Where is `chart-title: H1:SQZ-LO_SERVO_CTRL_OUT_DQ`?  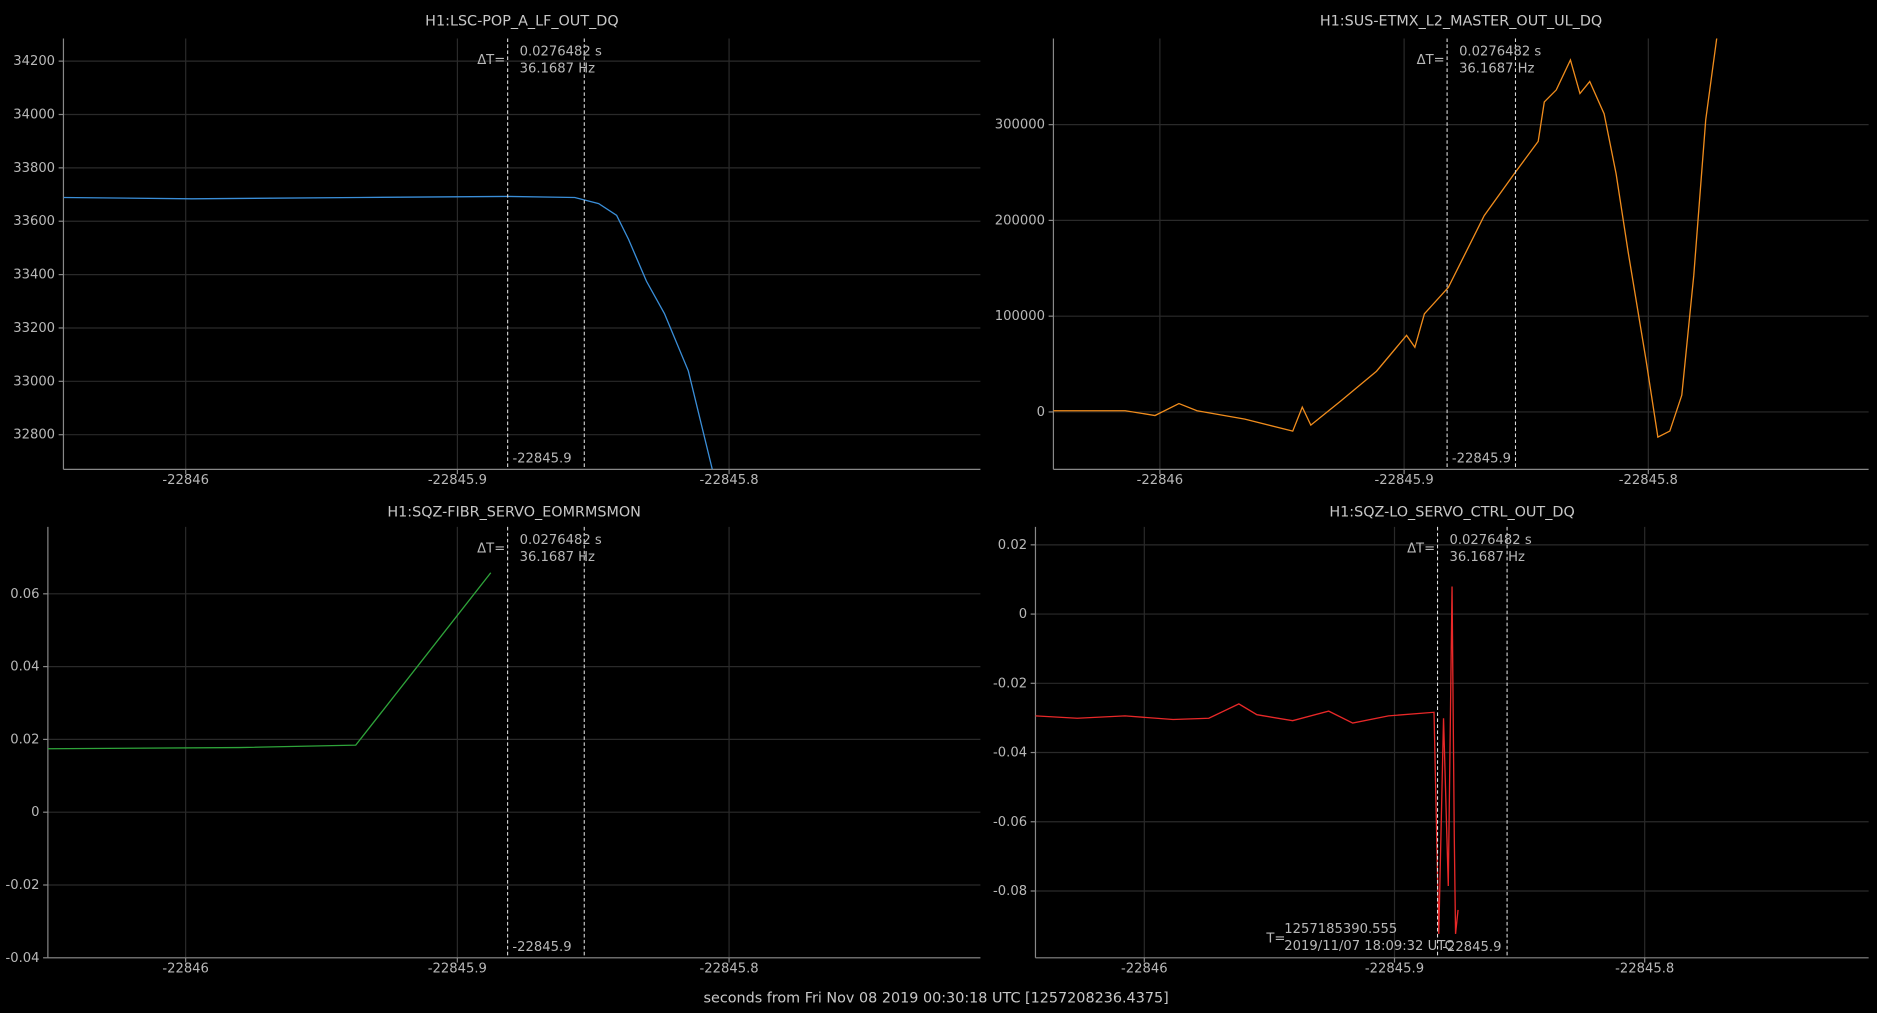 chart-title: H1:SQZ-LO_SERVO_CTRL_OUT_DQ is located at coordinates (1451, 512).